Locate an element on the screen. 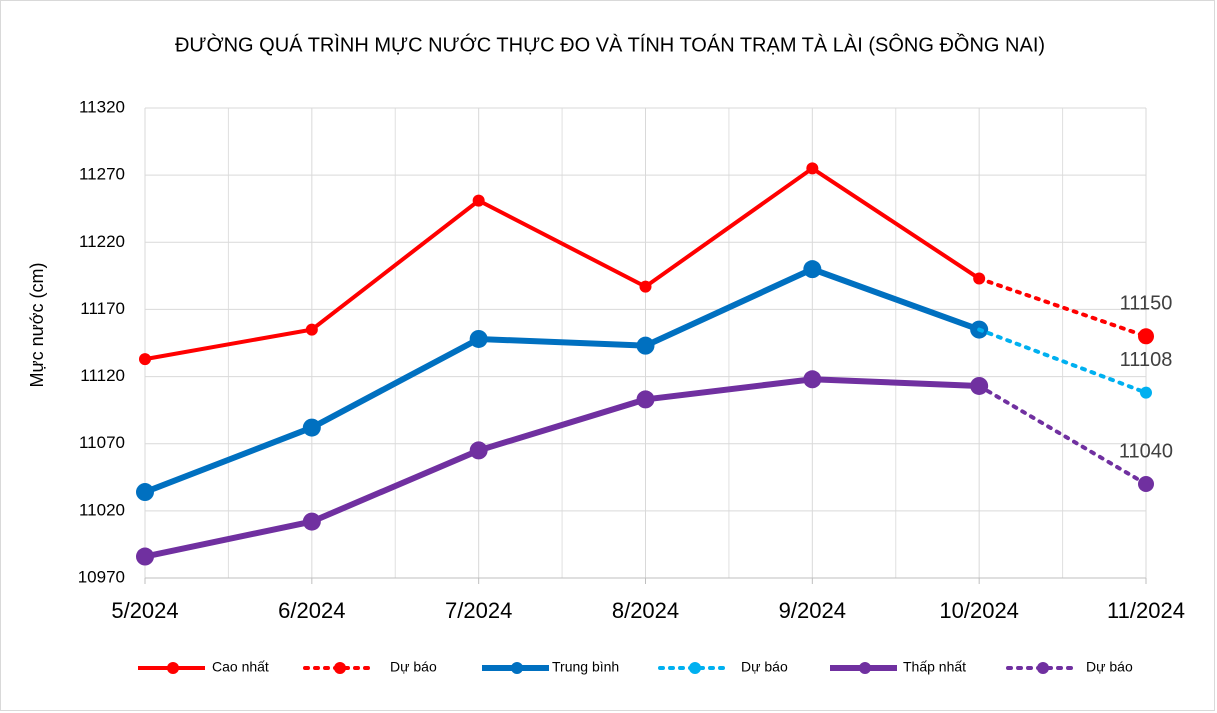 This screenshot has height=713, width=1217. x-tick-label: 11/2024 is located at coordinates (1146, 610).